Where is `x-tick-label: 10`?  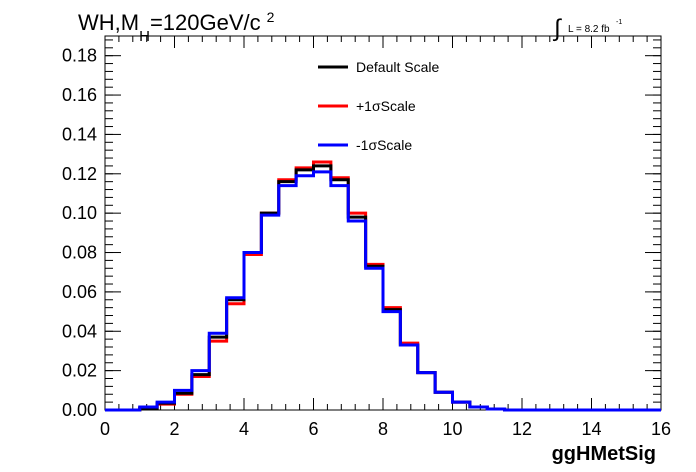
x-tick-label: 10 is located at coordinates (452, 429).